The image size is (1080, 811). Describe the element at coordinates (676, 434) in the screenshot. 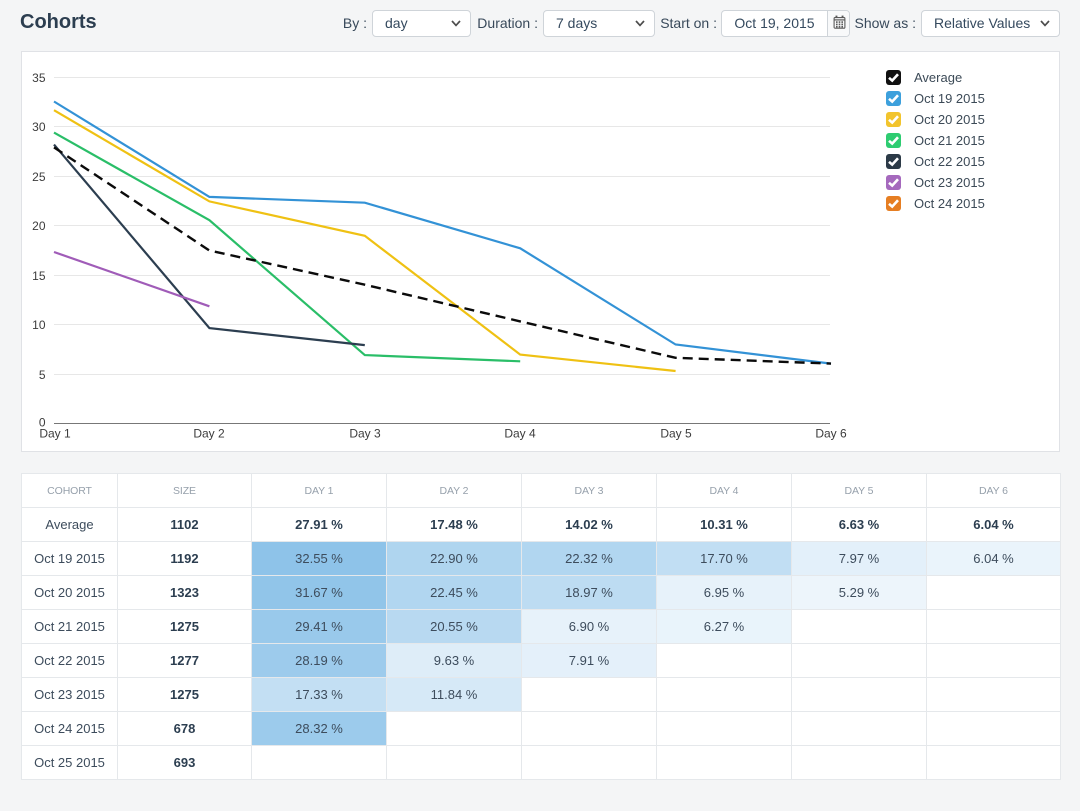

I see `svg-text: Day 5` at that location.